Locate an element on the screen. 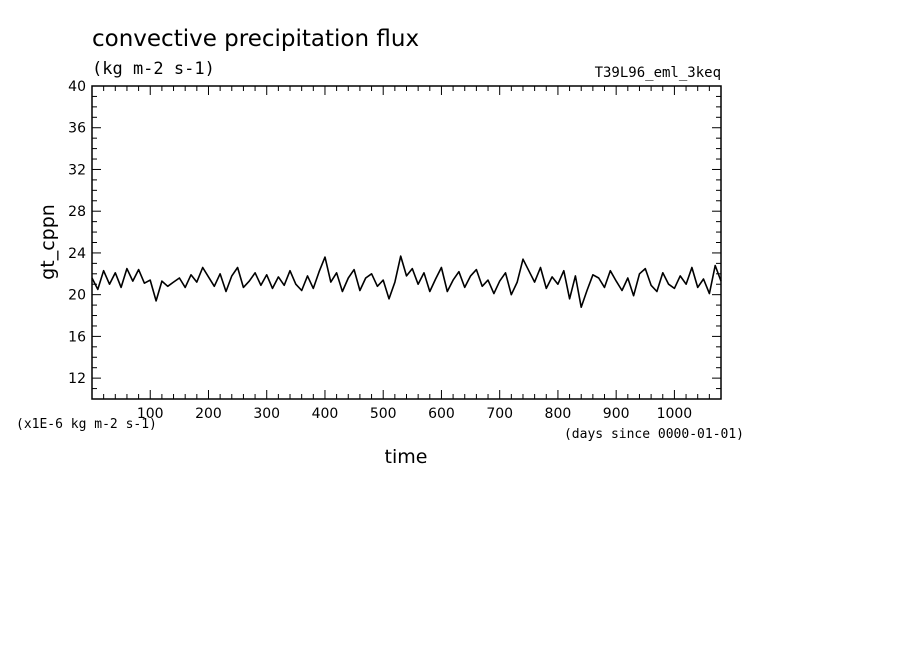 The width and height of the screenshot is (904, 654). x-tick-label: 700 is located at coordinates (499, 414).